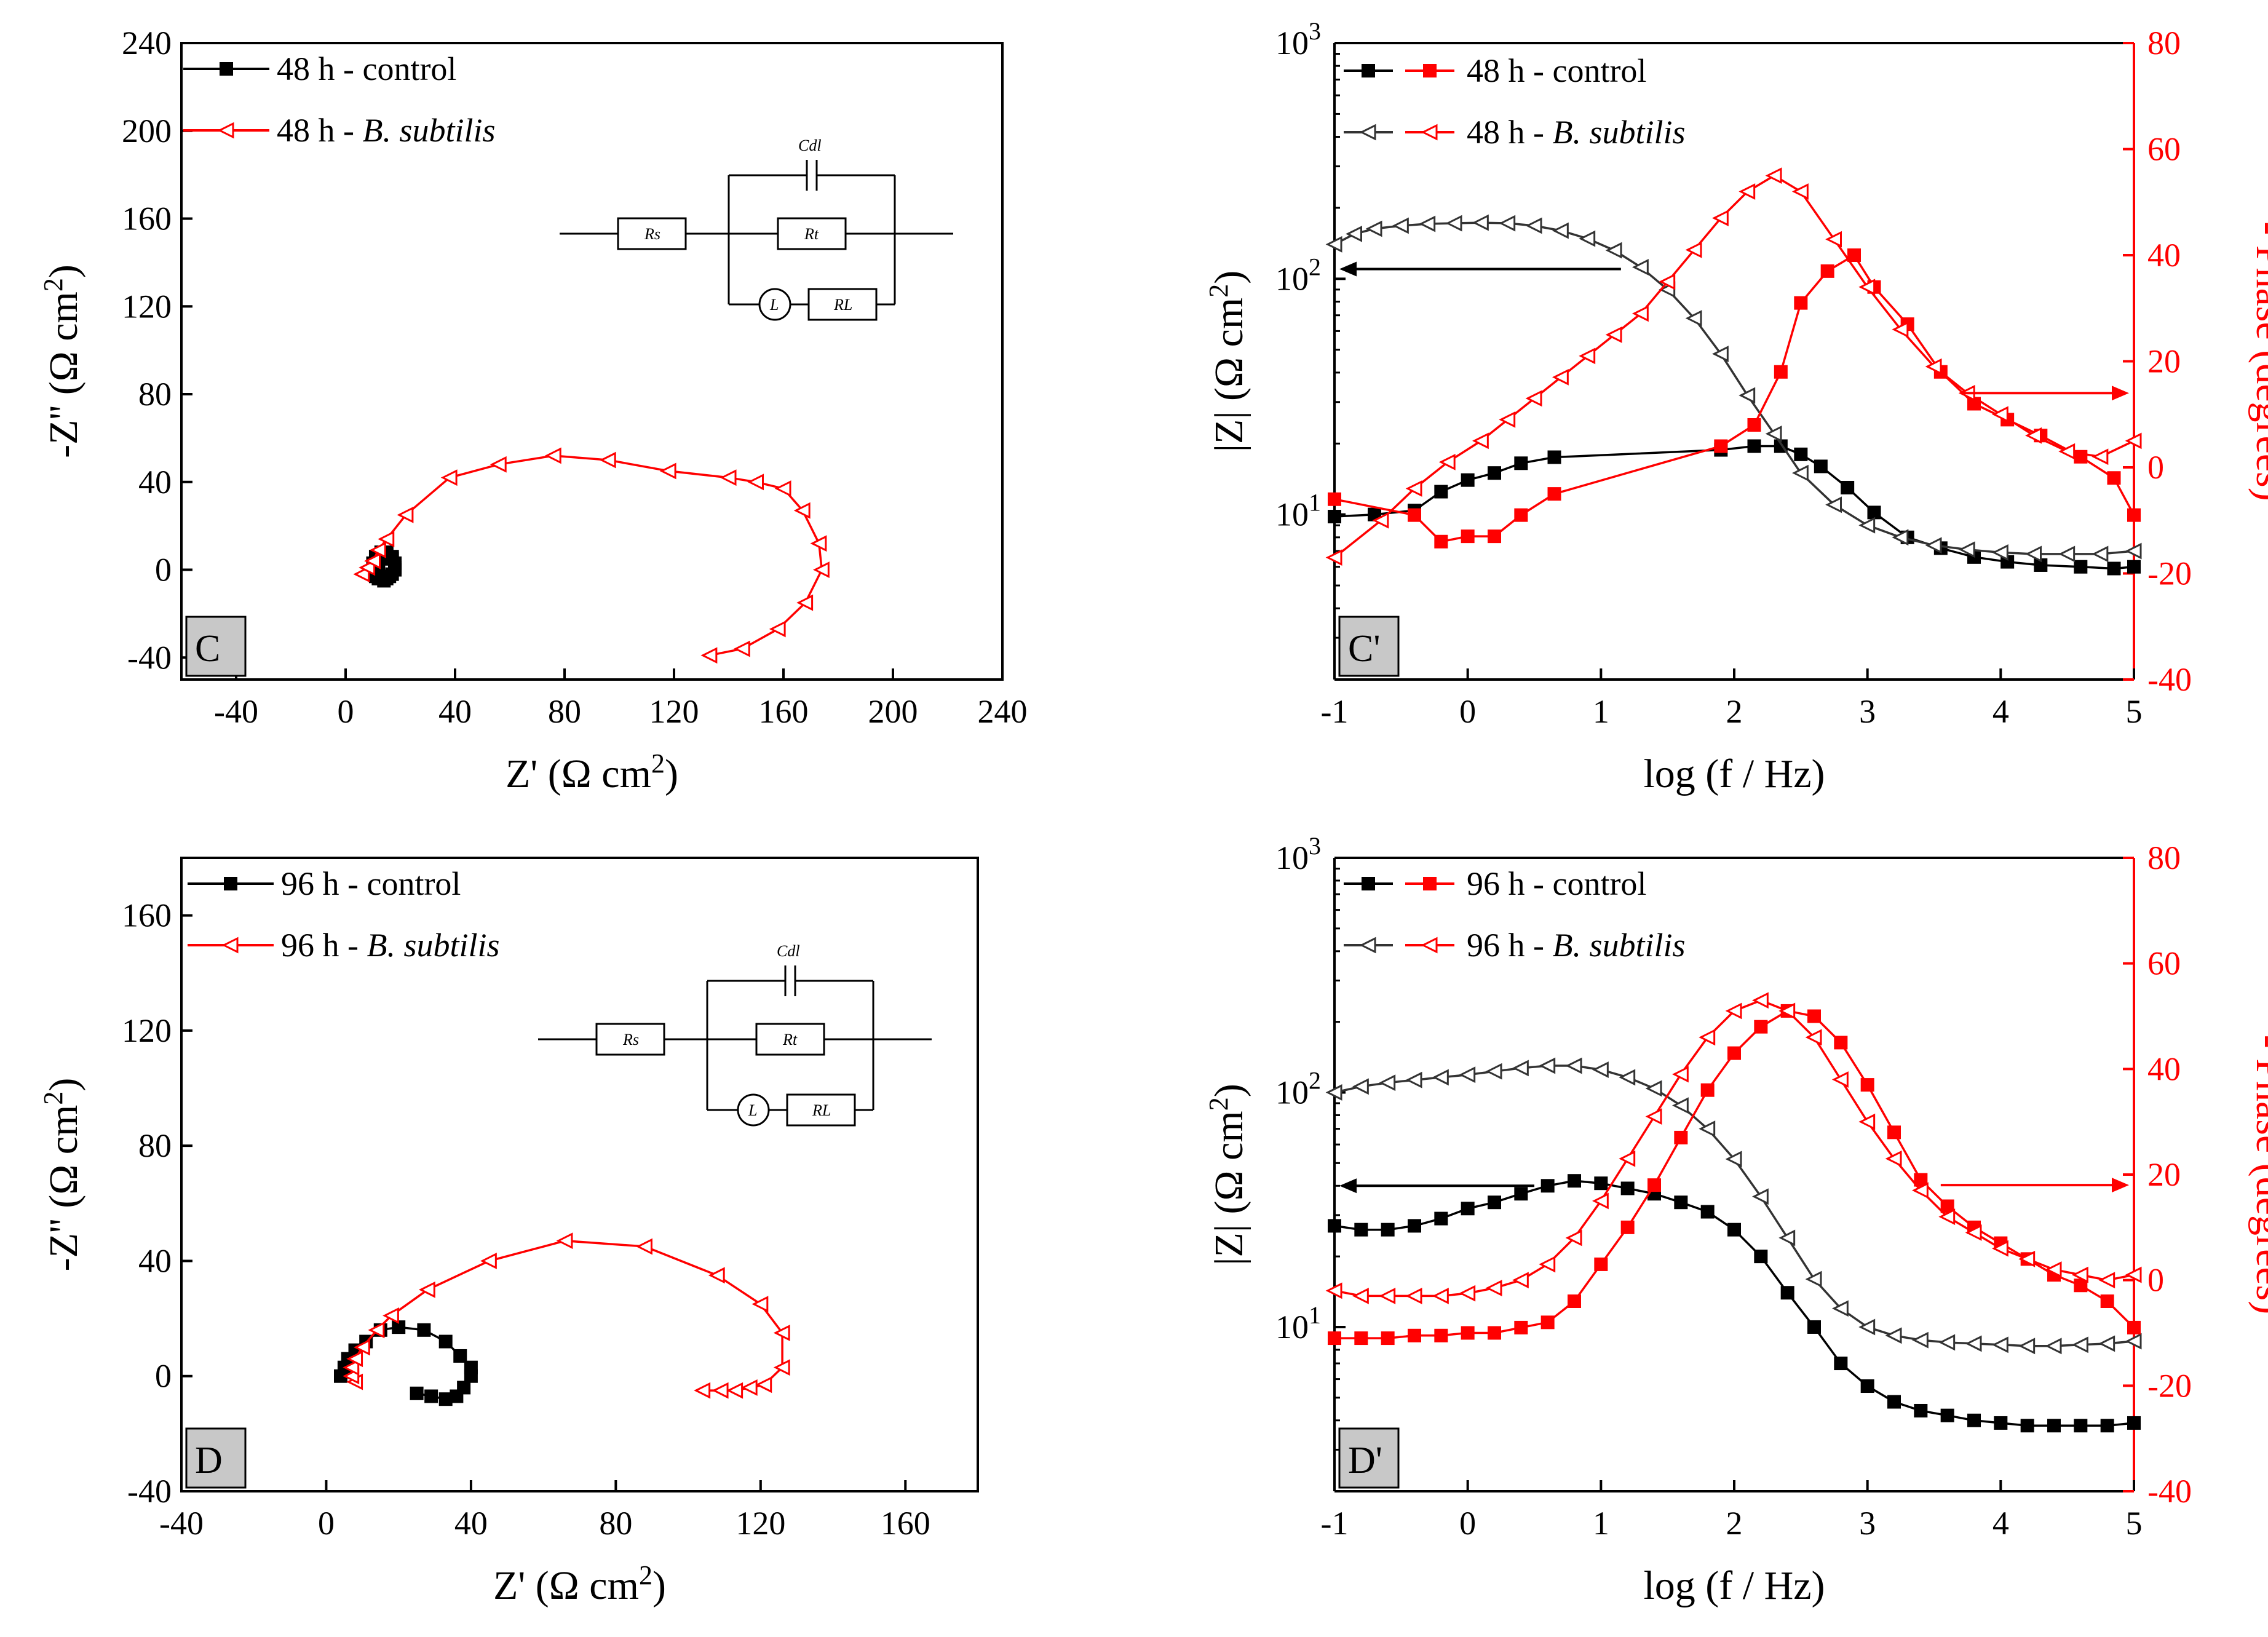 The width and height of the screenshot is (2268, 1637). What do you see at coordinates (893, 711) in the screenshot?
I see `x-tick-label: 200` at bounding box center [893, 711].